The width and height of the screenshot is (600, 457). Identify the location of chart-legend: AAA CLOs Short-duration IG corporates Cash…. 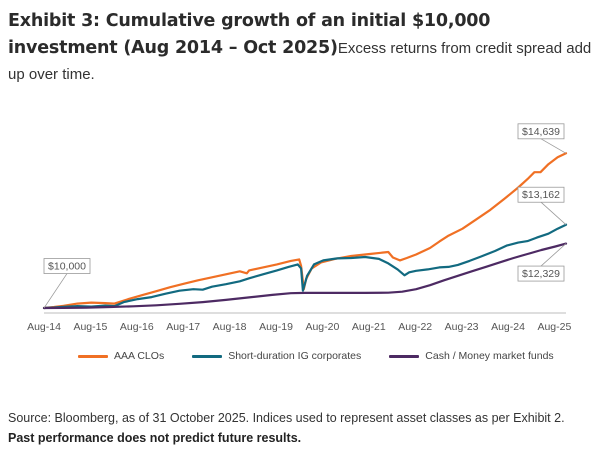
(330, 356).